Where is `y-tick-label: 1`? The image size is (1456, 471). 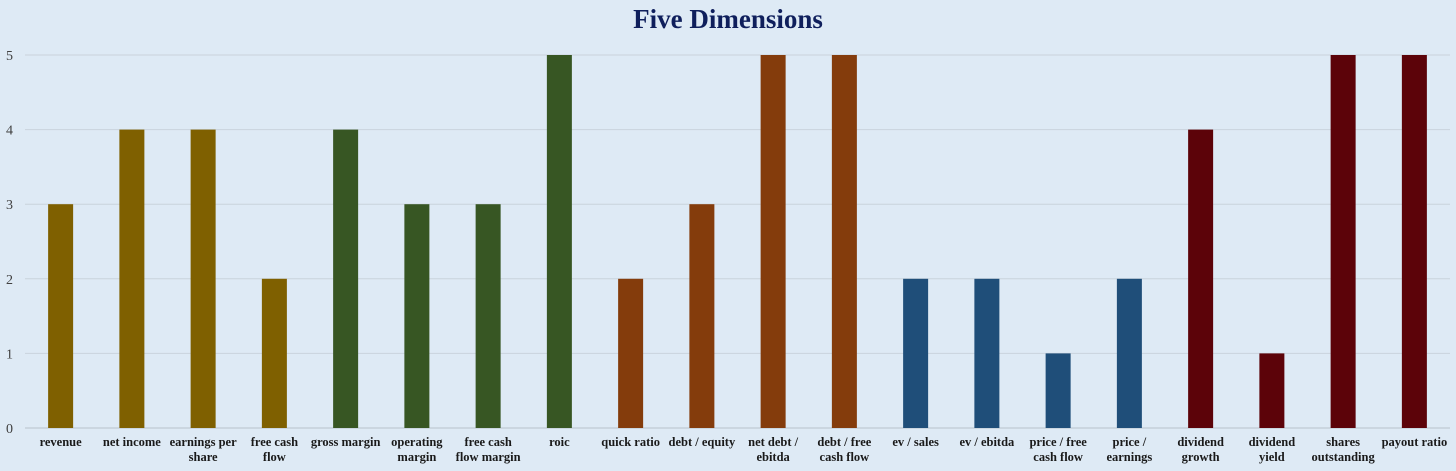
y-tick-label: 1 is located at coordinates (9, 354).